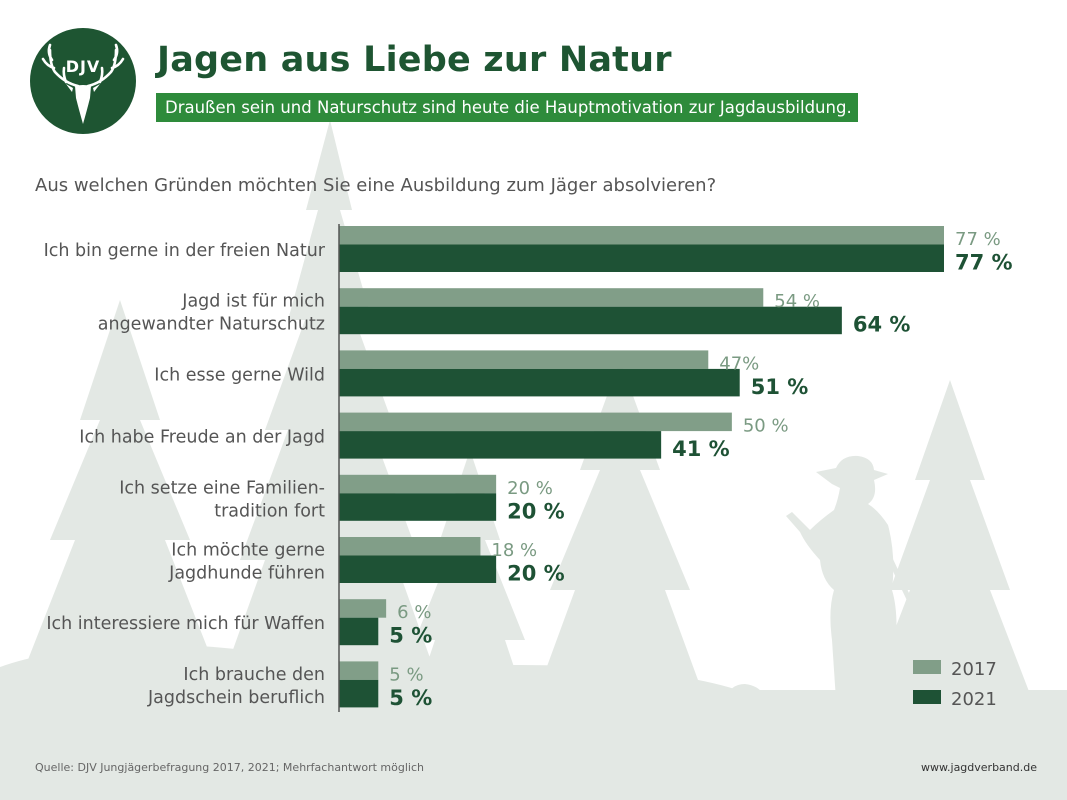 This screenshot has height=800, width=1067. I want to click on category-label: Ich bin gerne in der freien Natur, so click(185, 251).